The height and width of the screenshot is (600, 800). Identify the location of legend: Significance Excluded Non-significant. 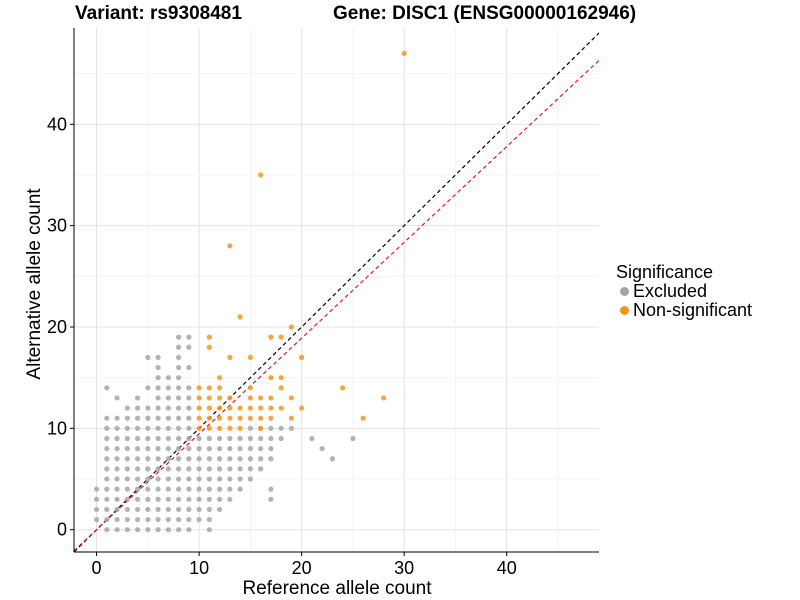
(684, 291).